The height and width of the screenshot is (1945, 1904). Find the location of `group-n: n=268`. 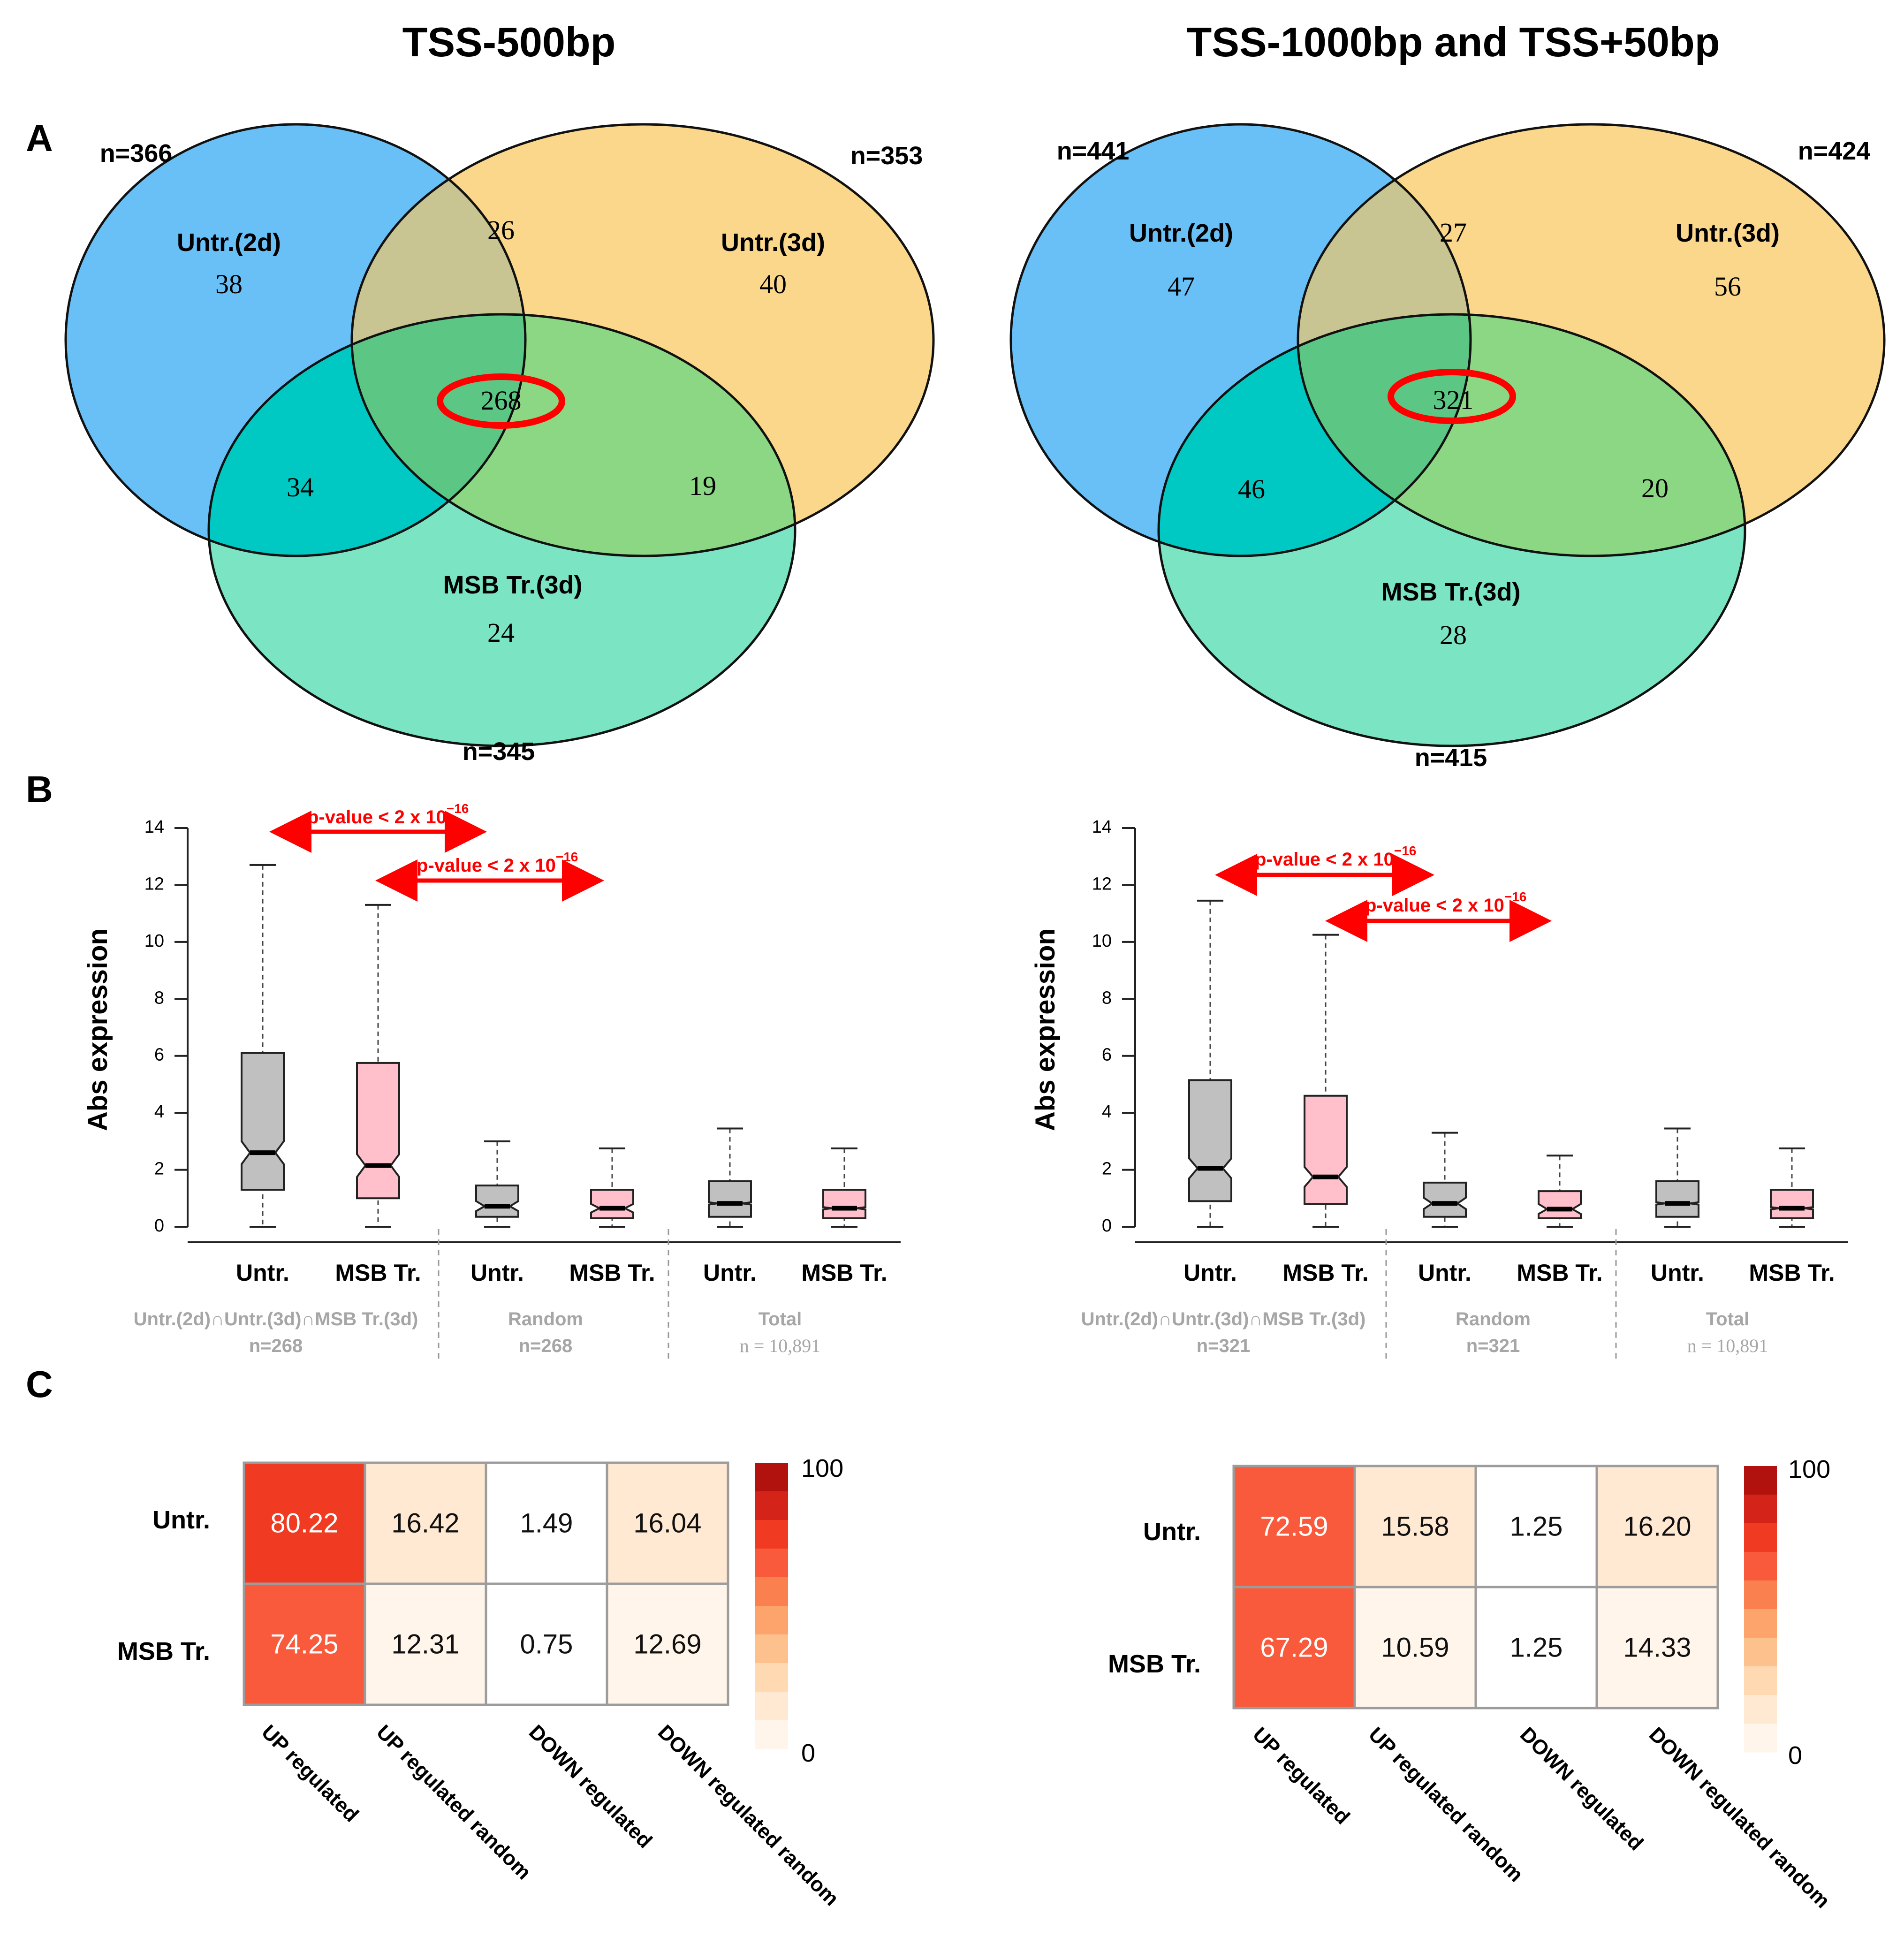

group-n: n=268 is located at coordinates (276, 1346).